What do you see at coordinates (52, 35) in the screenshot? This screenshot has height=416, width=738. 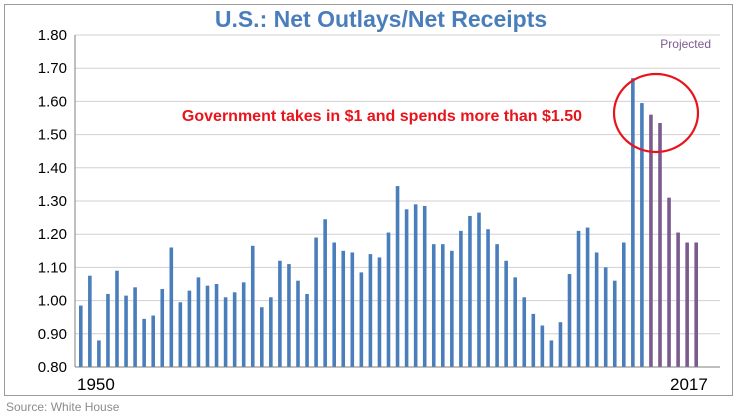 I see `y-tick-label: 1.80` at bounding box center [52, 35].